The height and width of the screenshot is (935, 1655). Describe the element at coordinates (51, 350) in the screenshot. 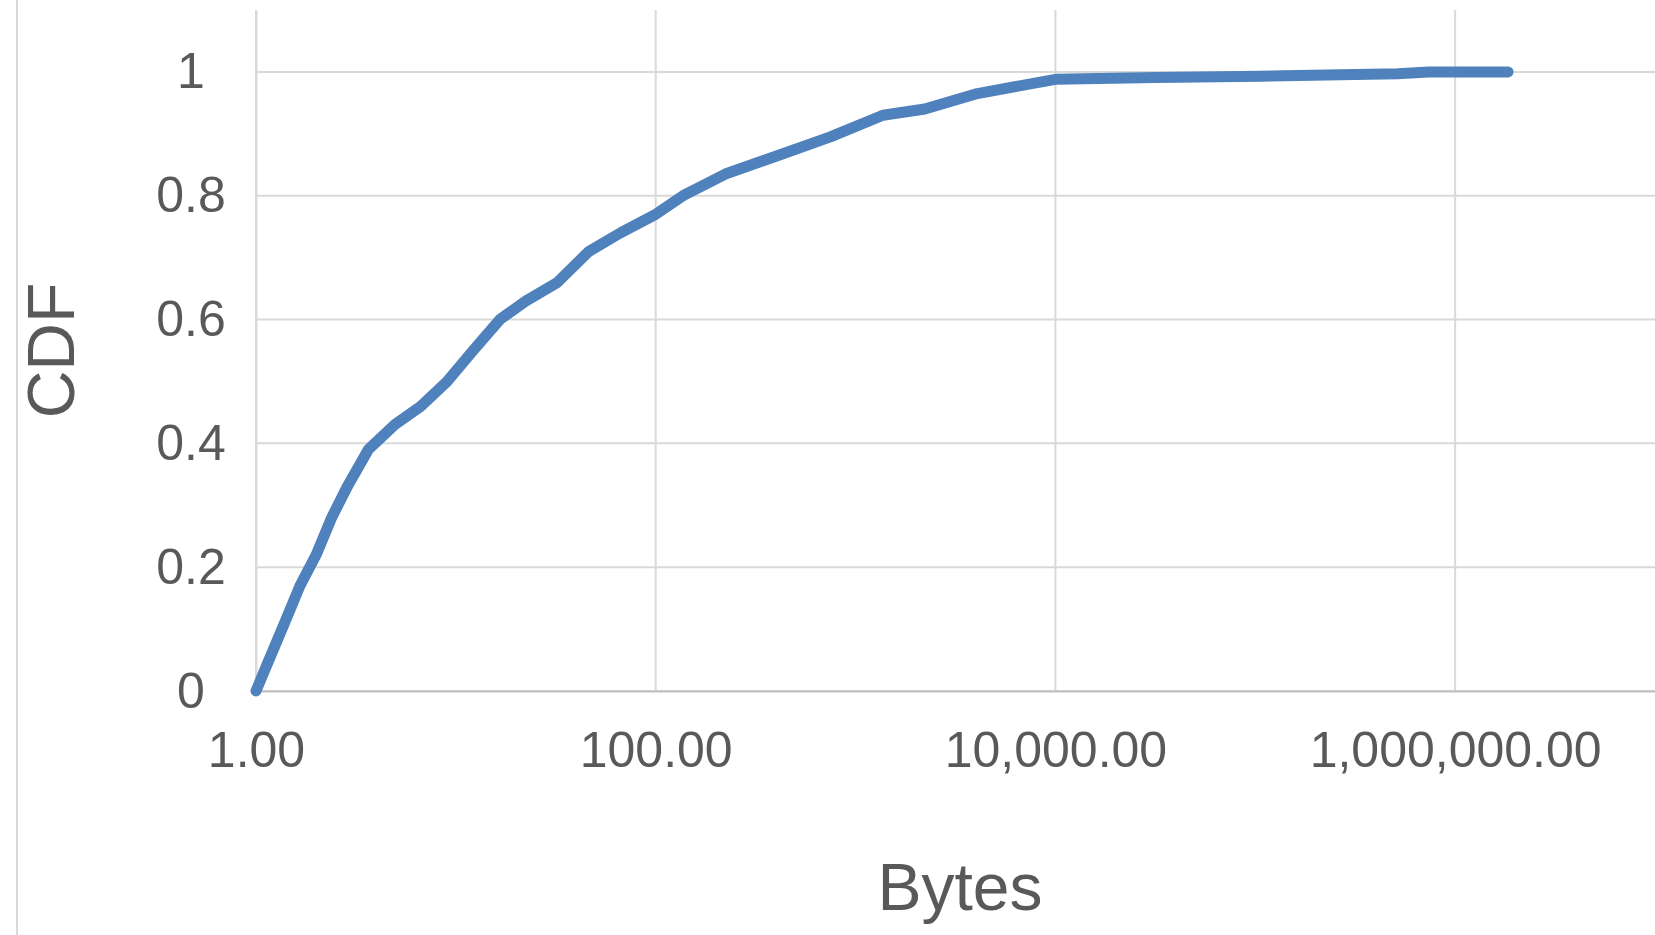

I see `y-axis-title: CDF` at that location.